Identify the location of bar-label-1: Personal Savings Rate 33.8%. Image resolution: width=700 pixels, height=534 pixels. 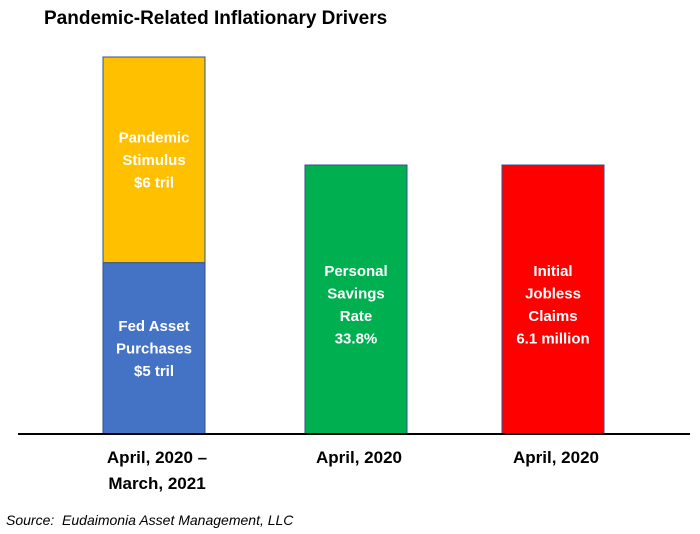
(355, 305).